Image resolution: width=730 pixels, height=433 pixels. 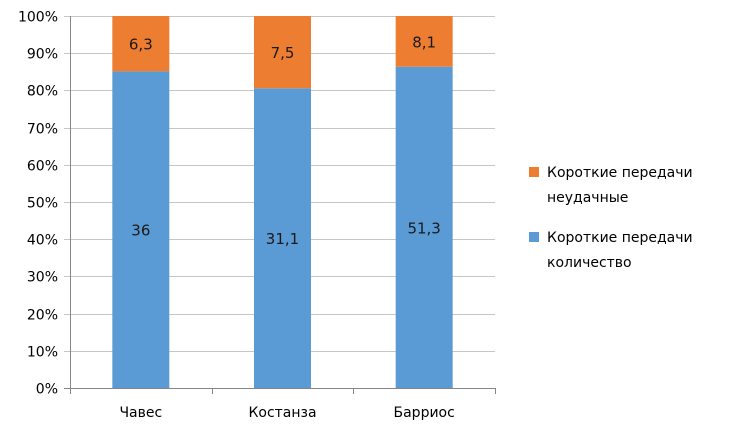 I want to click on x-category-label: Барриос, so click(x=424, y=413).